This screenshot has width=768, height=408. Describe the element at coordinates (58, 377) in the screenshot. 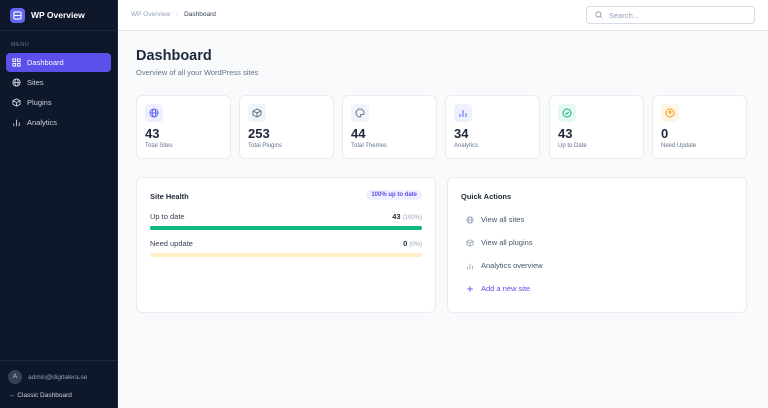

I see `user-email: admin@digitalera.se` at that location.